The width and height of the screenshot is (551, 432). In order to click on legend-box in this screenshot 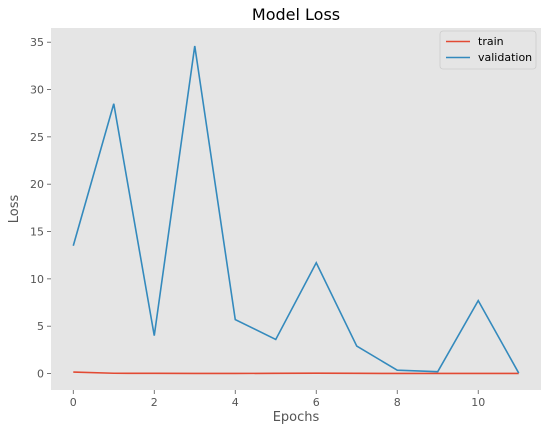, I will do `click(488, 50)`.